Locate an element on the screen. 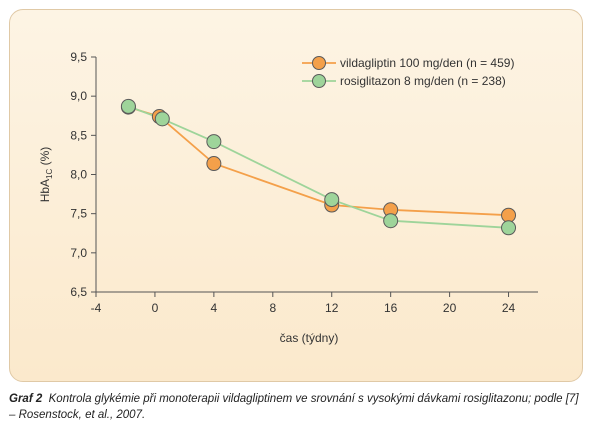 The width and height of the screenshot is (591, 435). x-axis-label: čas (týdny) is located at coordinates (309, 338).